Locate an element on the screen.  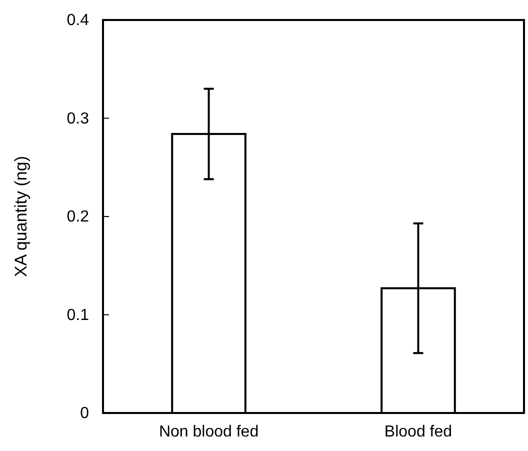
y-tick-label: 0.4 is located at coordinates (78, 21).